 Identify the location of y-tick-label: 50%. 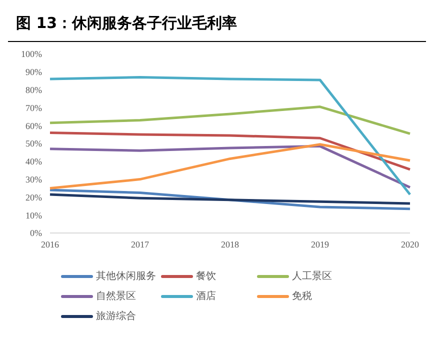
(34, 143).